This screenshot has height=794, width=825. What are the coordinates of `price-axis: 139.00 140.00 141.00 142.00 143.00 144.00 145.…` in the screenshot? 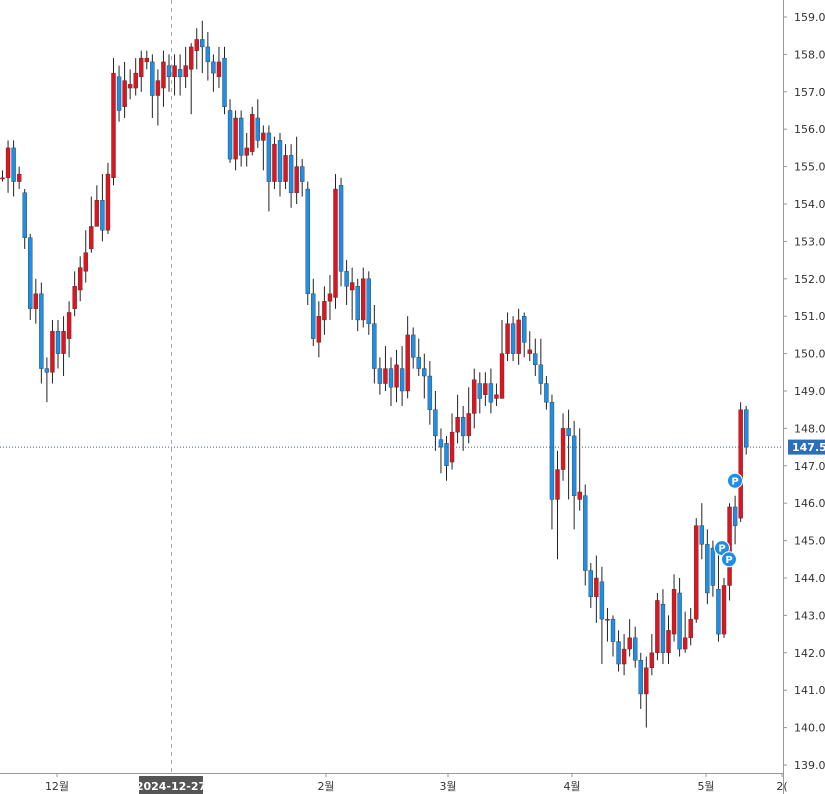 It's located at (804, 391).